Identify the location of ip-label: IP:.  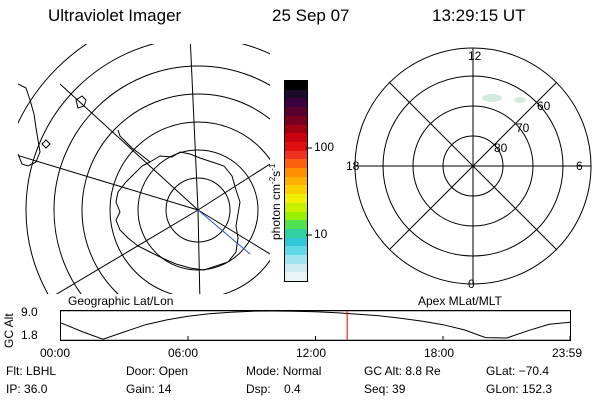
(13, 389).